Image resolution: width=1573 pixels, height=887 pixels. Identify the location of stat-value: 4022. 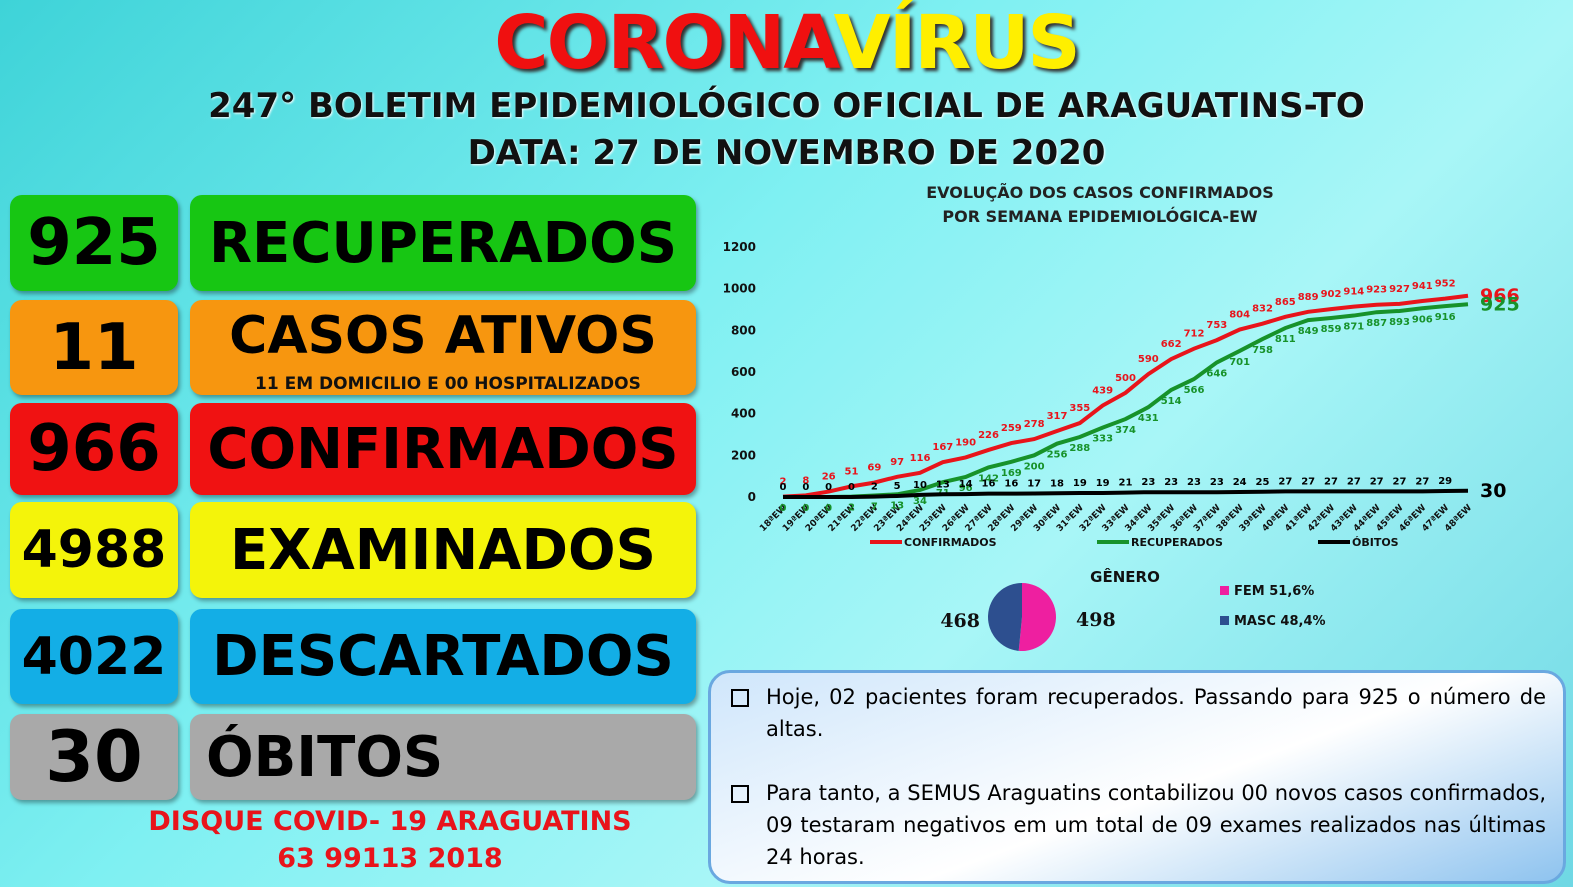
(94, 656).